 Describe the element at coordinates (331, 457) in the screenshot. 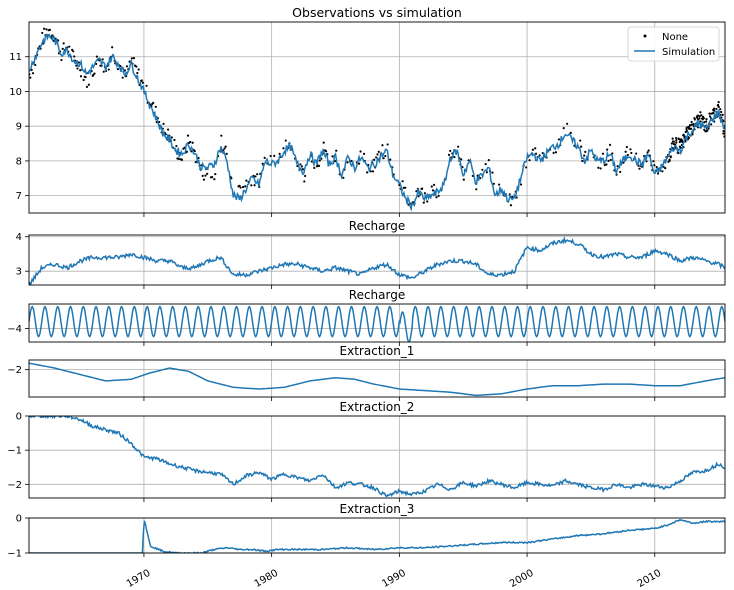

I see `y-axis: 0 −1 −2` at that location.